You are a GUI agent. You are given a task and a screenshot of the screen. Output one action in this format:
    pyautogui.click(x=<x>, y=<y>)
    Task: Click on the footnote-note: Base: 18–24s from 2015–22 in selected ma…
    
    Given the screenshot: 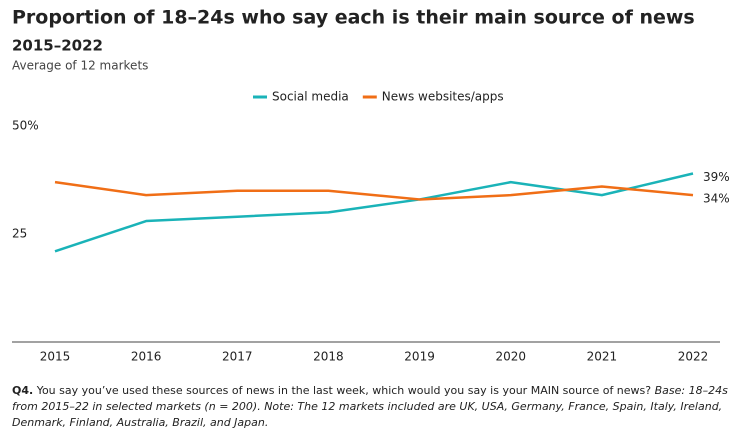 What is the action you would take?
    pyautogui.click(x=370, y=406)
    